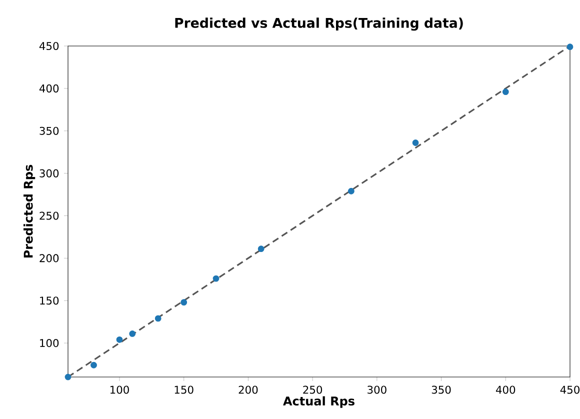 The height and width of the screenshot is (419, 580). What do you see at coordinates (49, 173) in the screenshot?
I see `y-tick-label: 300` at bounding box center [49, 173].